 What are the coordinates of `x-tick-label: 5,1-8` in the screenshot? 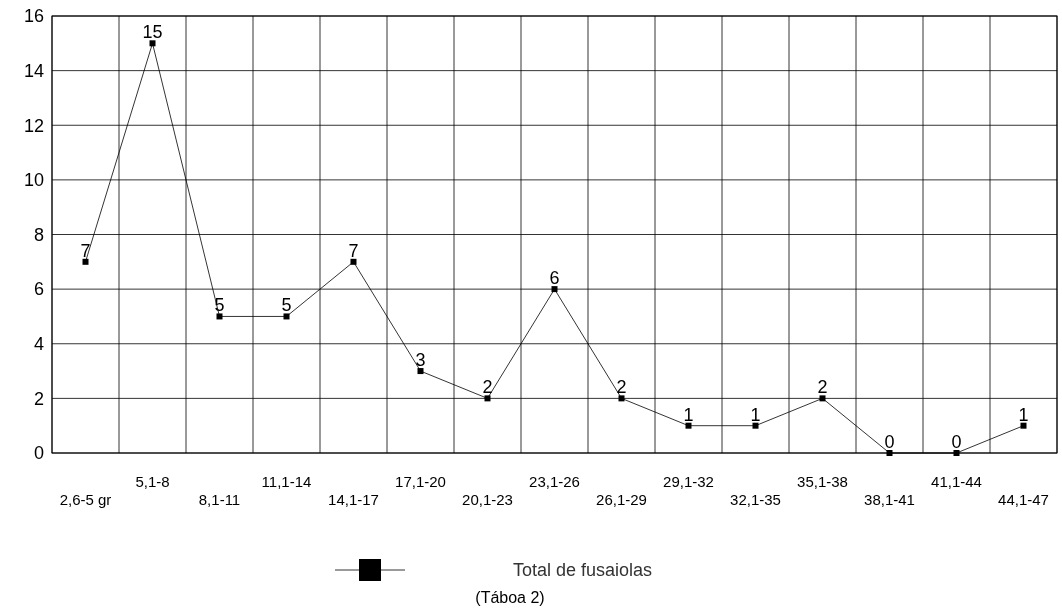 It's located at (152, 481).